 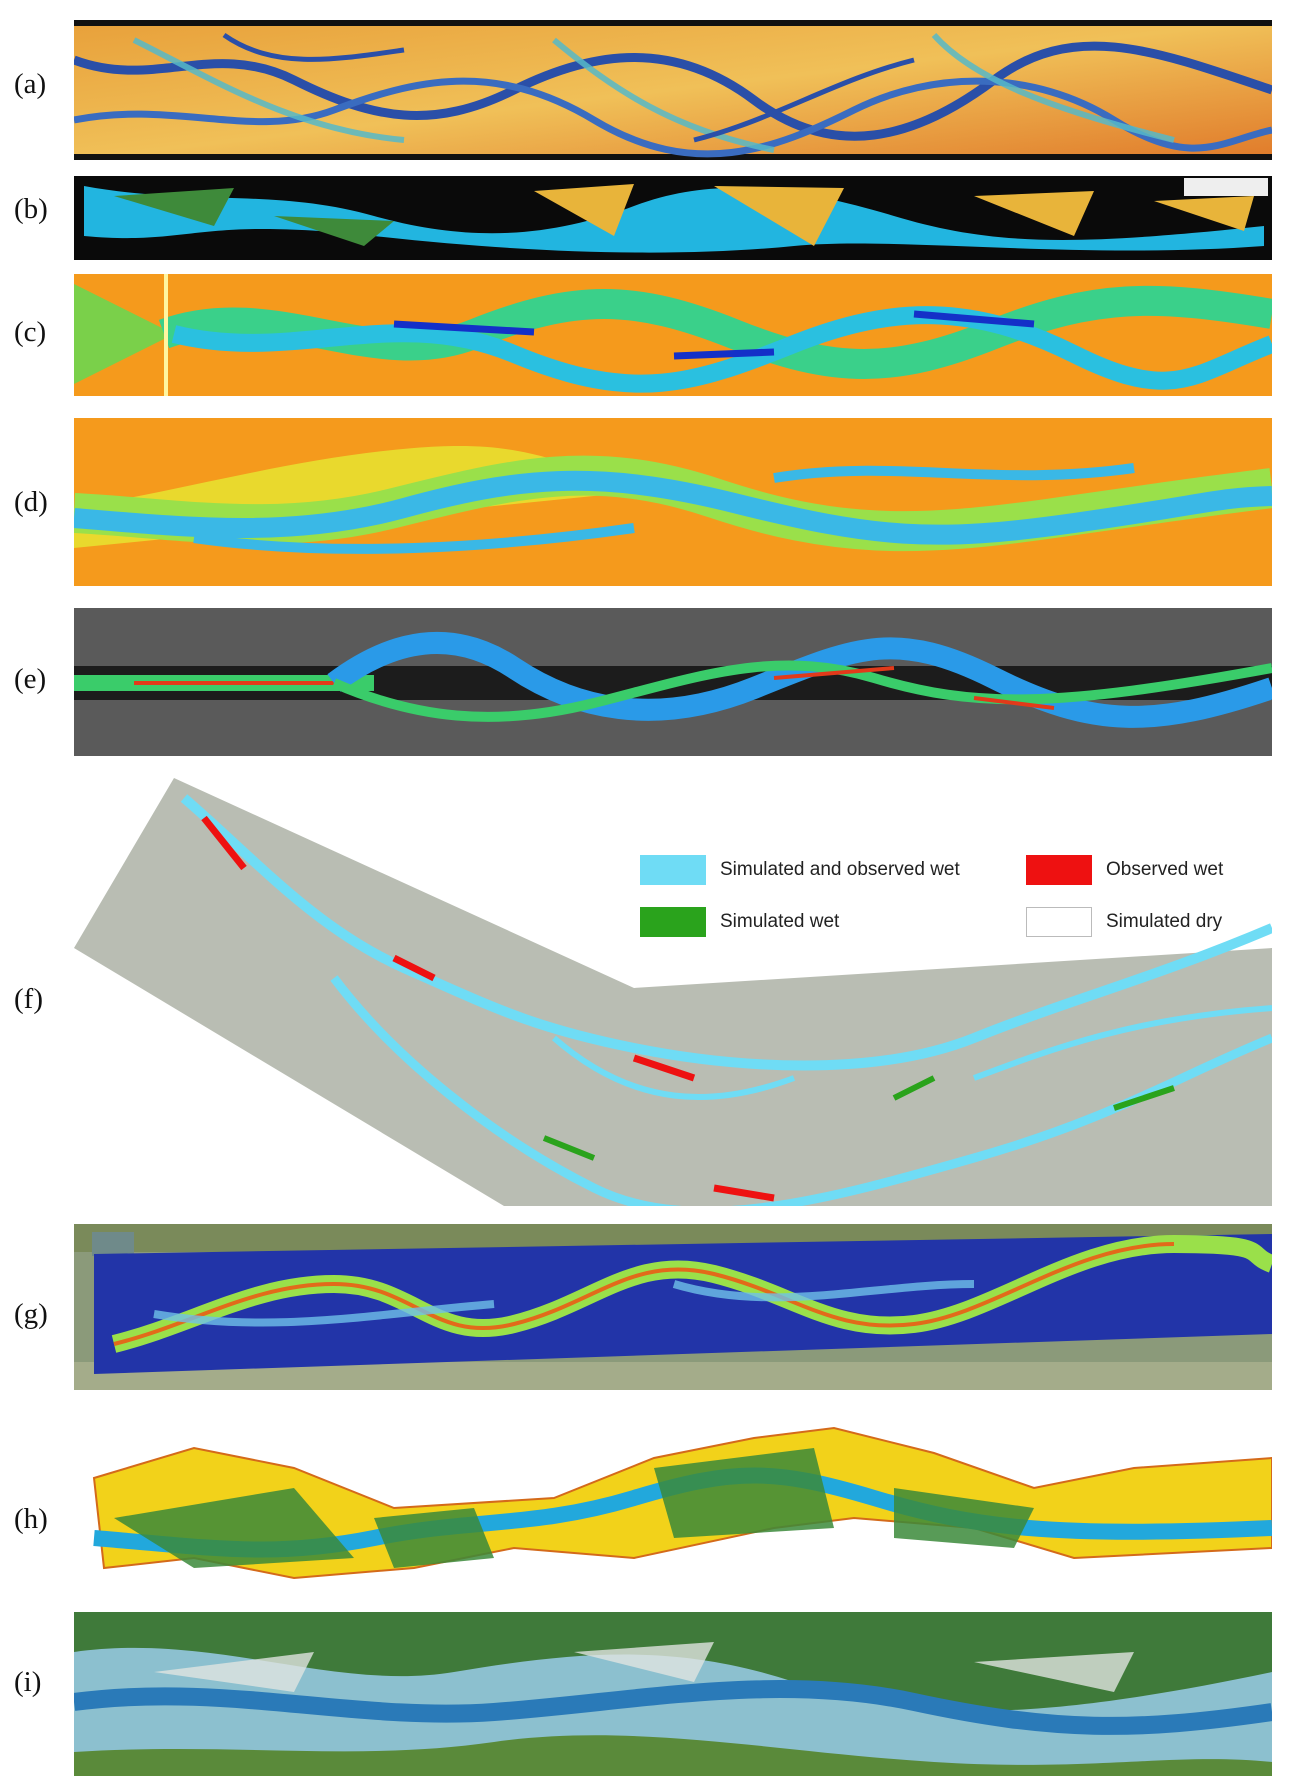 What do you see at coordinates (30, 679) in the screenshot?
I see `panel-label-e: (e)` at bounding box center [30, 679].